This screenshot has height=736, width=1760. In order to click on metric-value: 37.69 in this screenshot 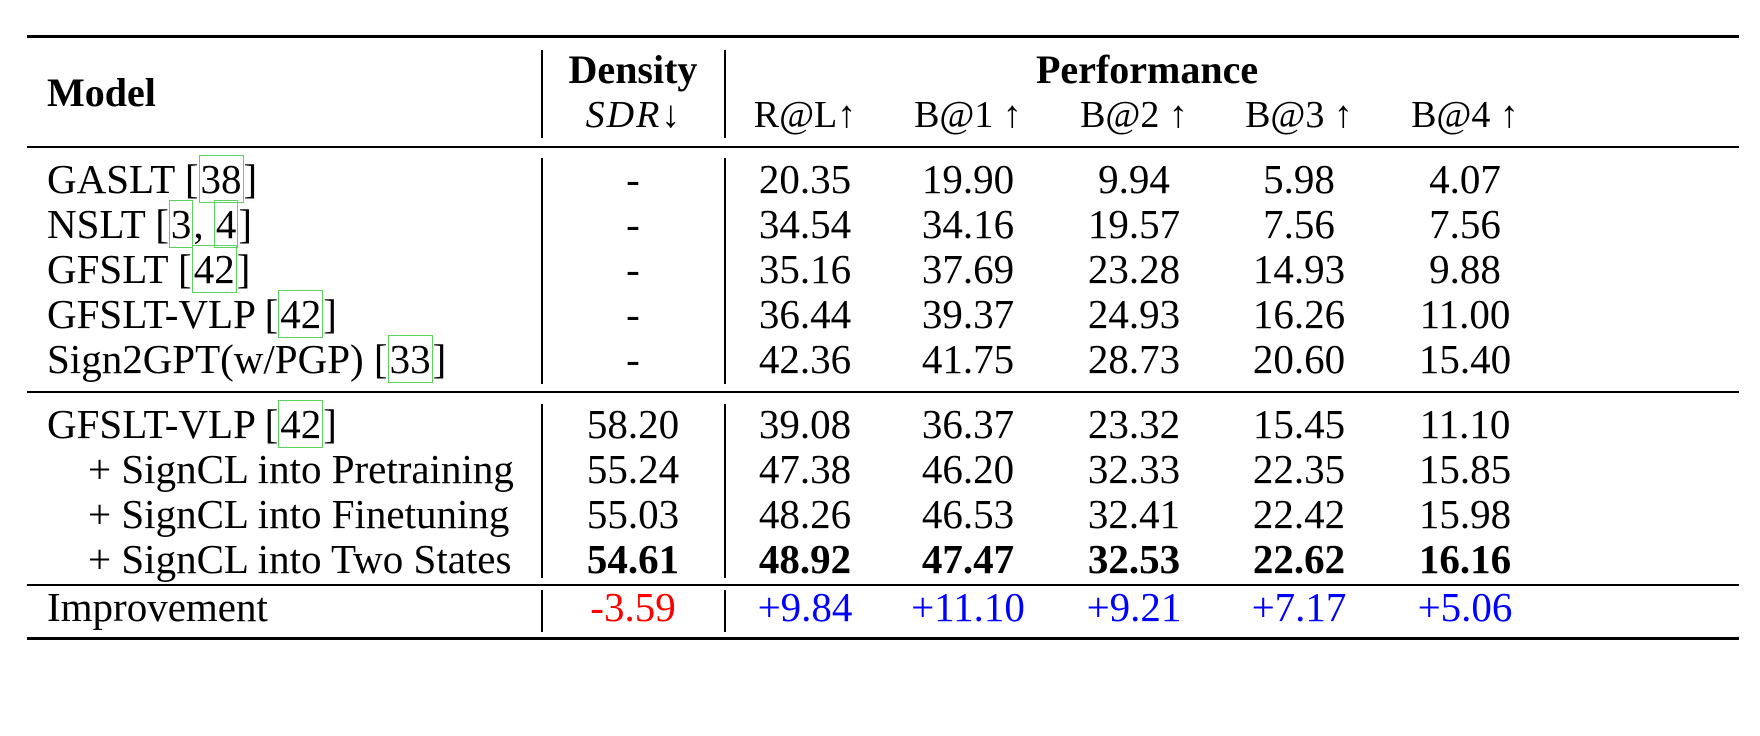, I will do `click(968, 269)`.